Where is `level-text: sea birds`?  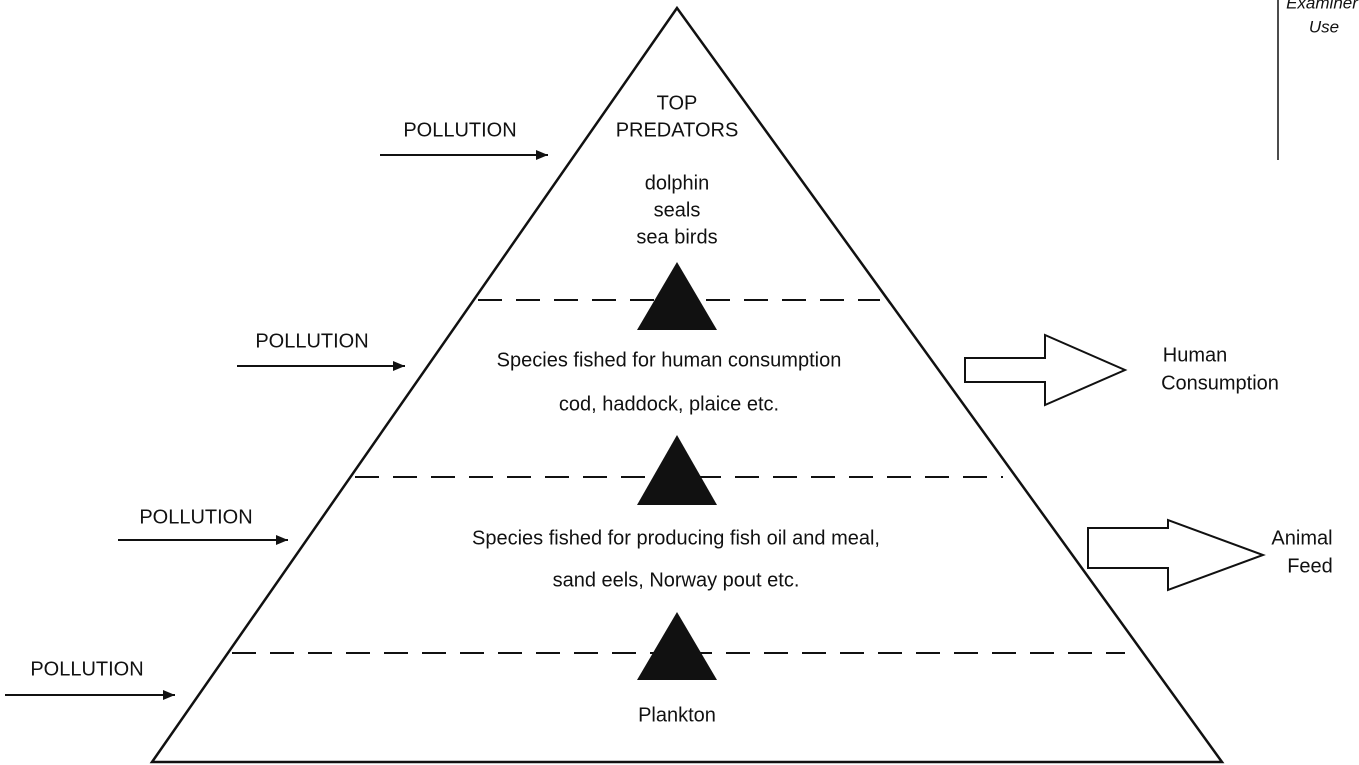
level-text: sea birds is located at coordinates (676, 237).